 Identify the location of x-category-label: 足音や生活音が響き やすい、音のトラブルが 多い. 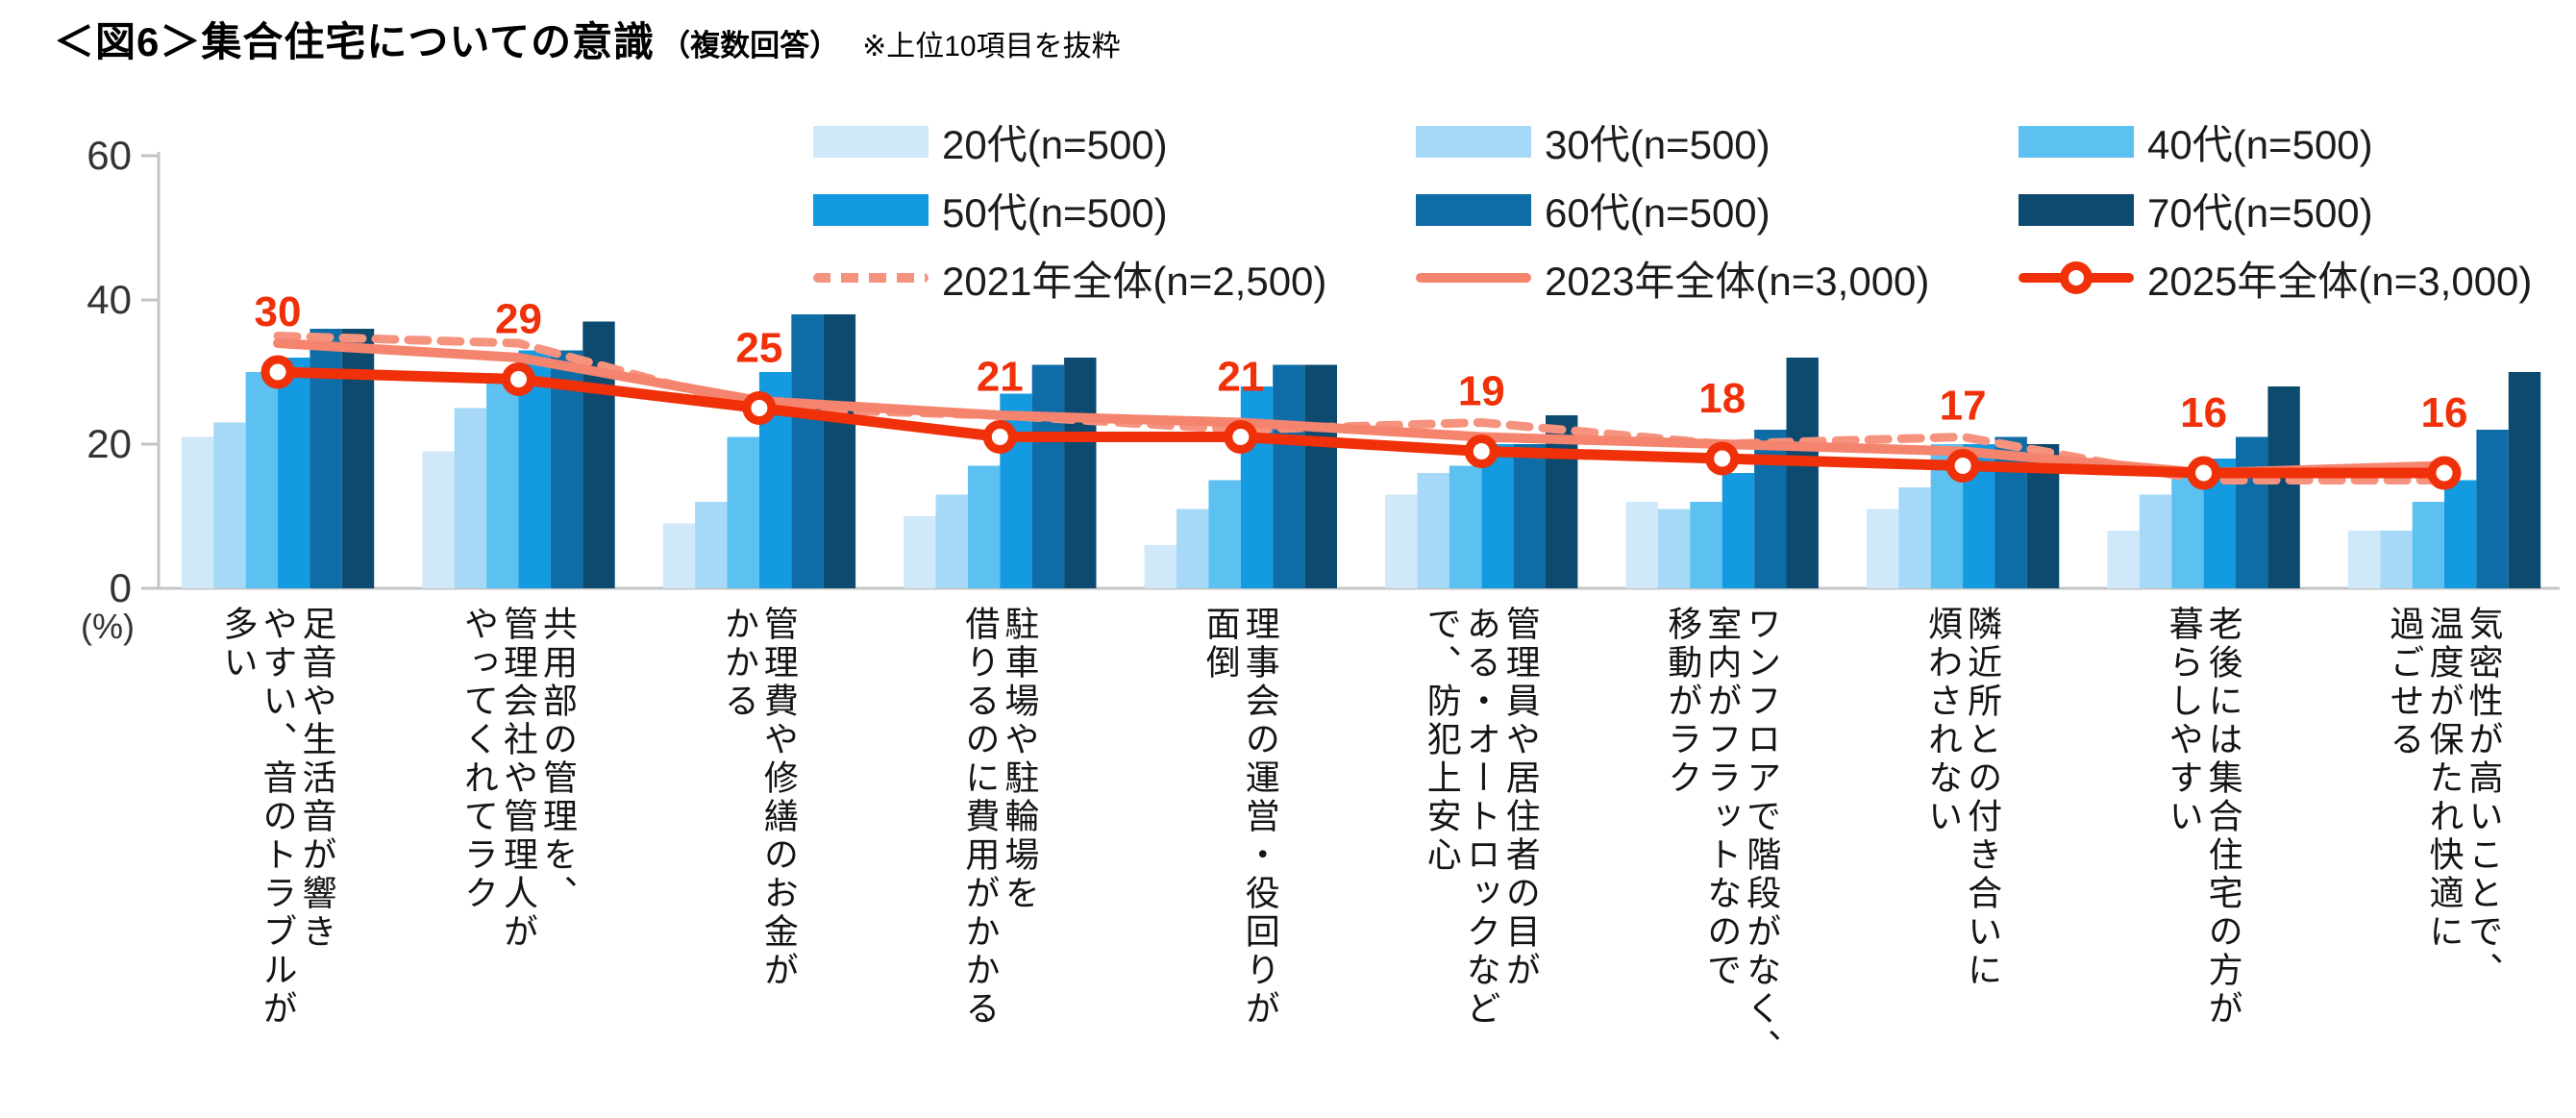
(278, 817).